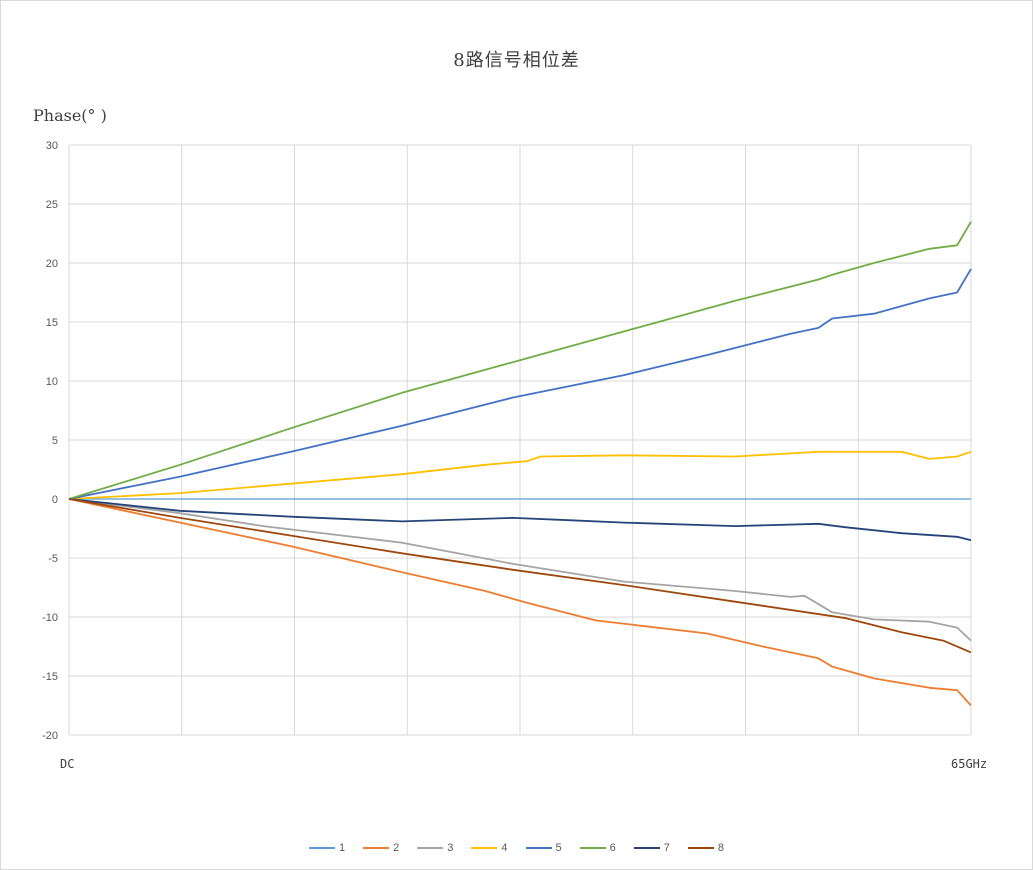 This screenshot has width=1033, height=870. Describe the element at coordinates (969, 764) in the screenshot. I see `x-tick-label-end: 65GHz` at that location.